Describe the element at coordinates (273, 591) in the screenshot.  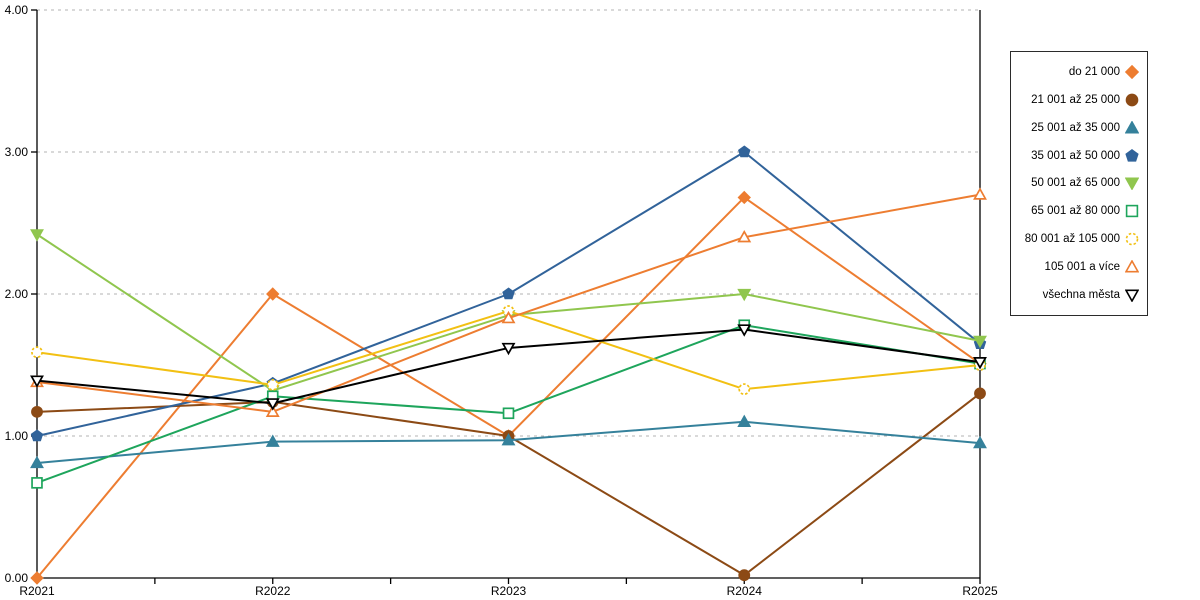
I see `x-tick-label: R2022` at that location.